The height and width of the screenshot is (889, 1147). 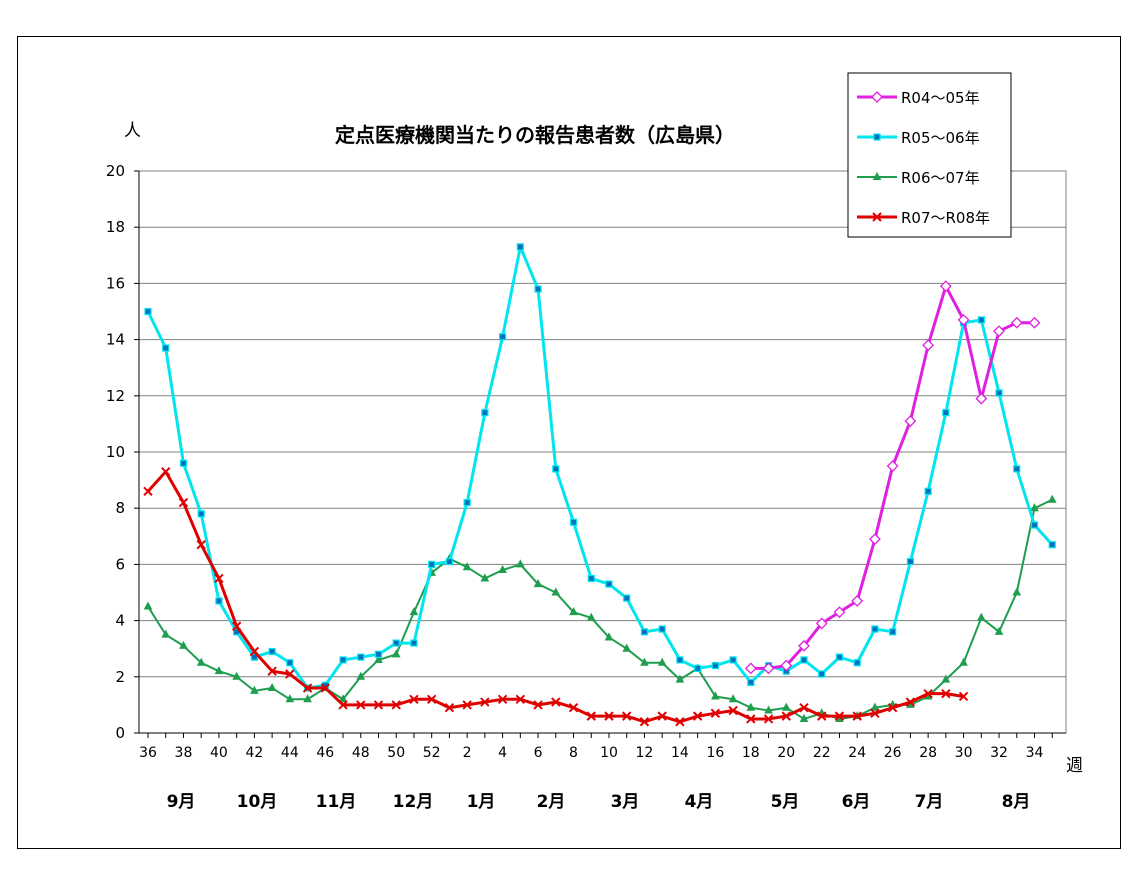 What do you see at coordinates (481, 802) in the screenshot?
I see `month-label: 1月` at bounding box center [481, 802].